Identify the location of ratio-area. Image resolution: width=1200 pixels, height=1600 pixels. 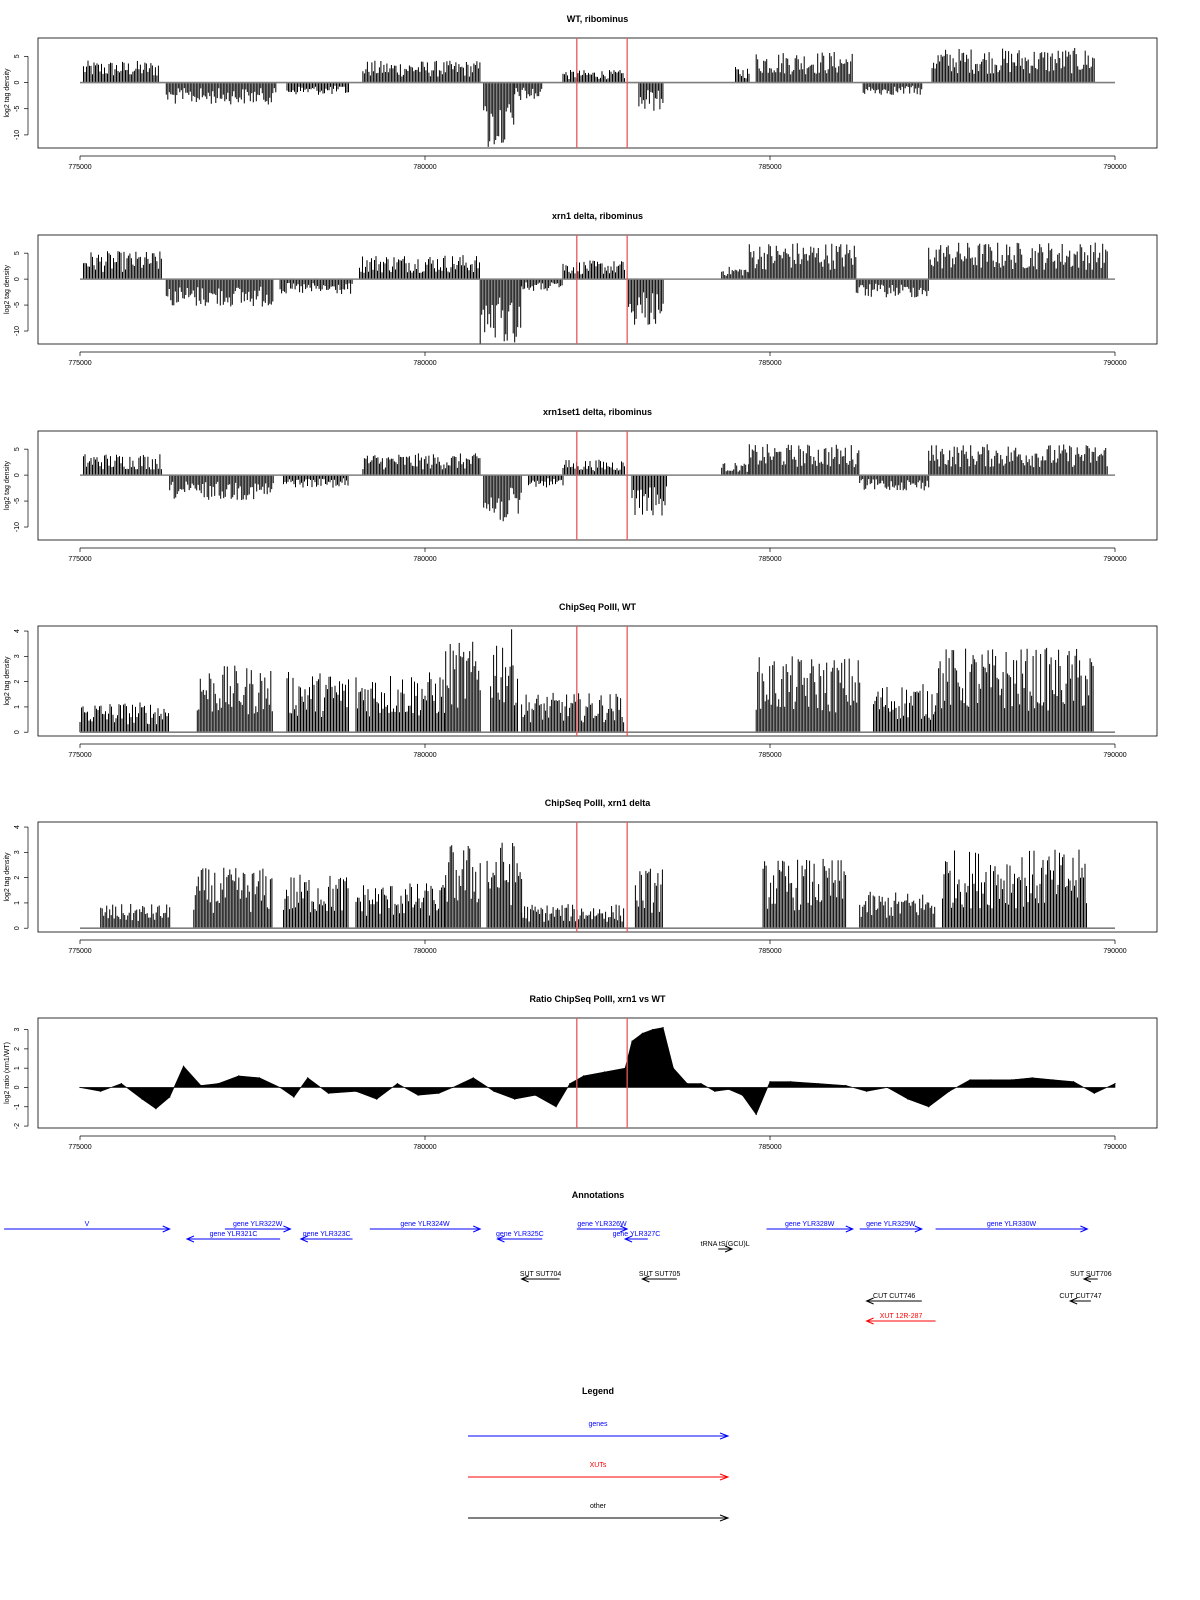
(597, 1071).